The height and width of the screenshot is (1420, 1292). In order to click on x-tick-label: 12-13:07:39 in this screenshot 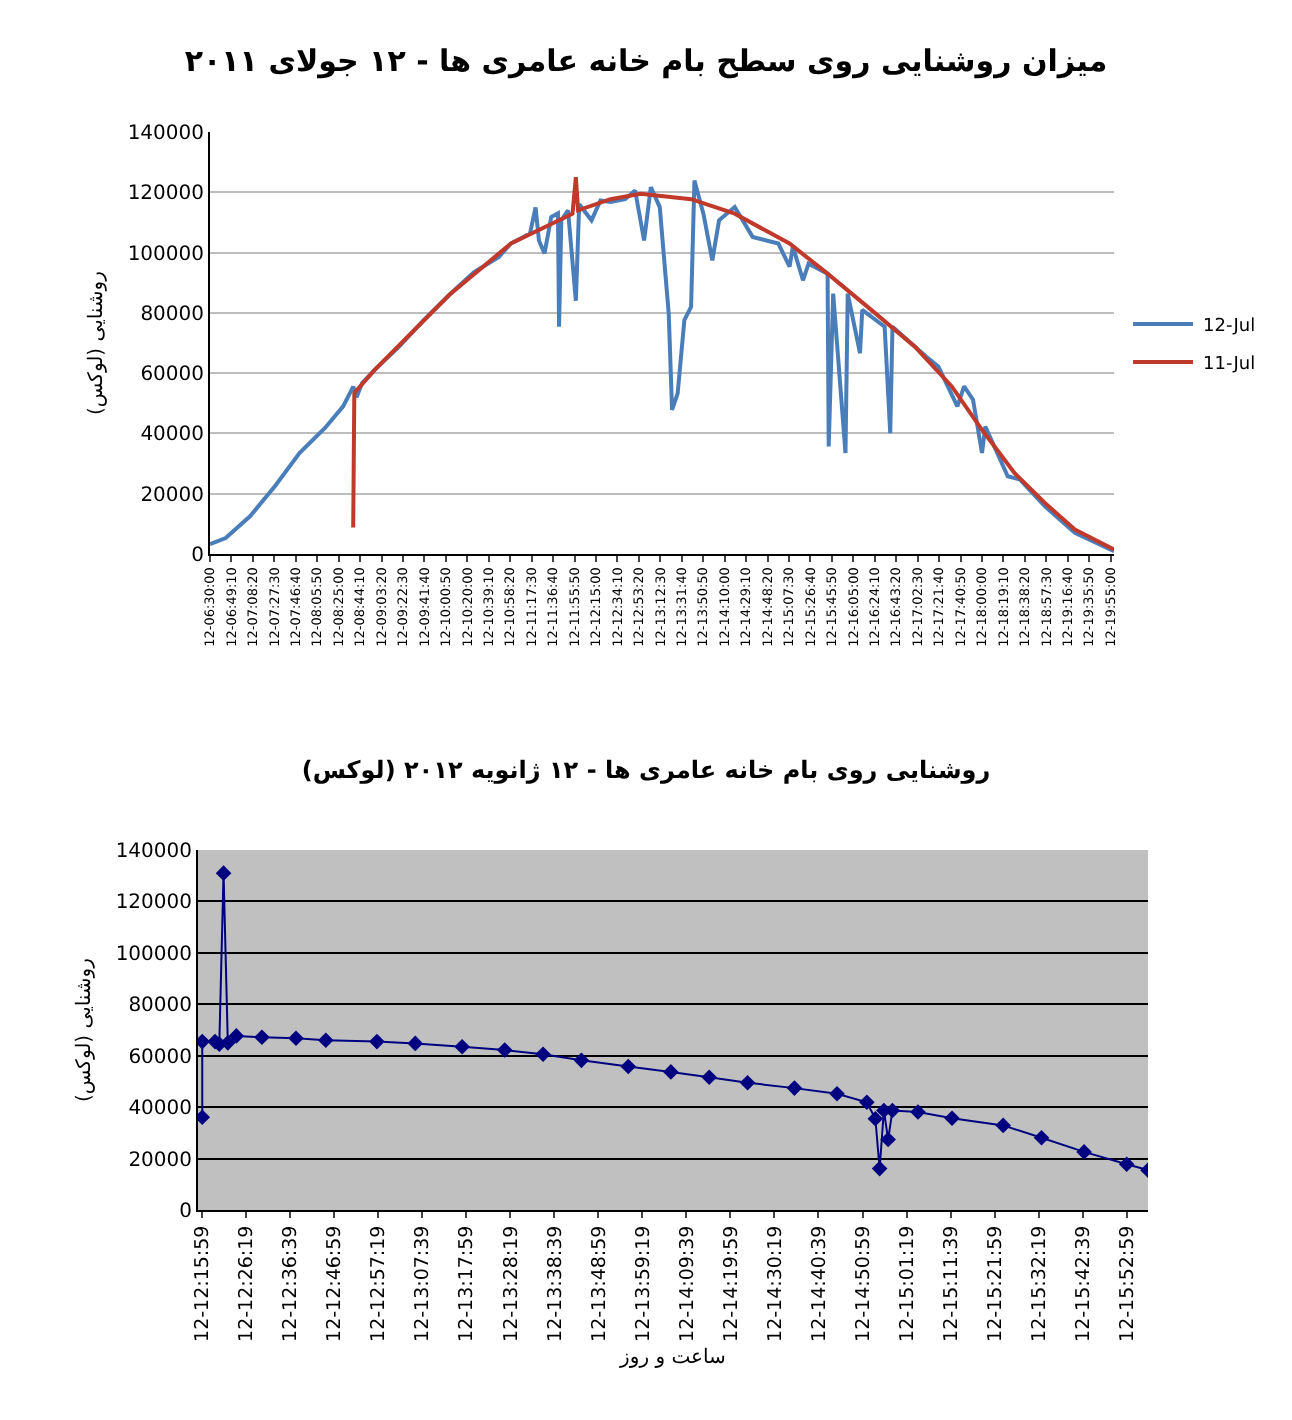, I will do `click(423, 1283)`.